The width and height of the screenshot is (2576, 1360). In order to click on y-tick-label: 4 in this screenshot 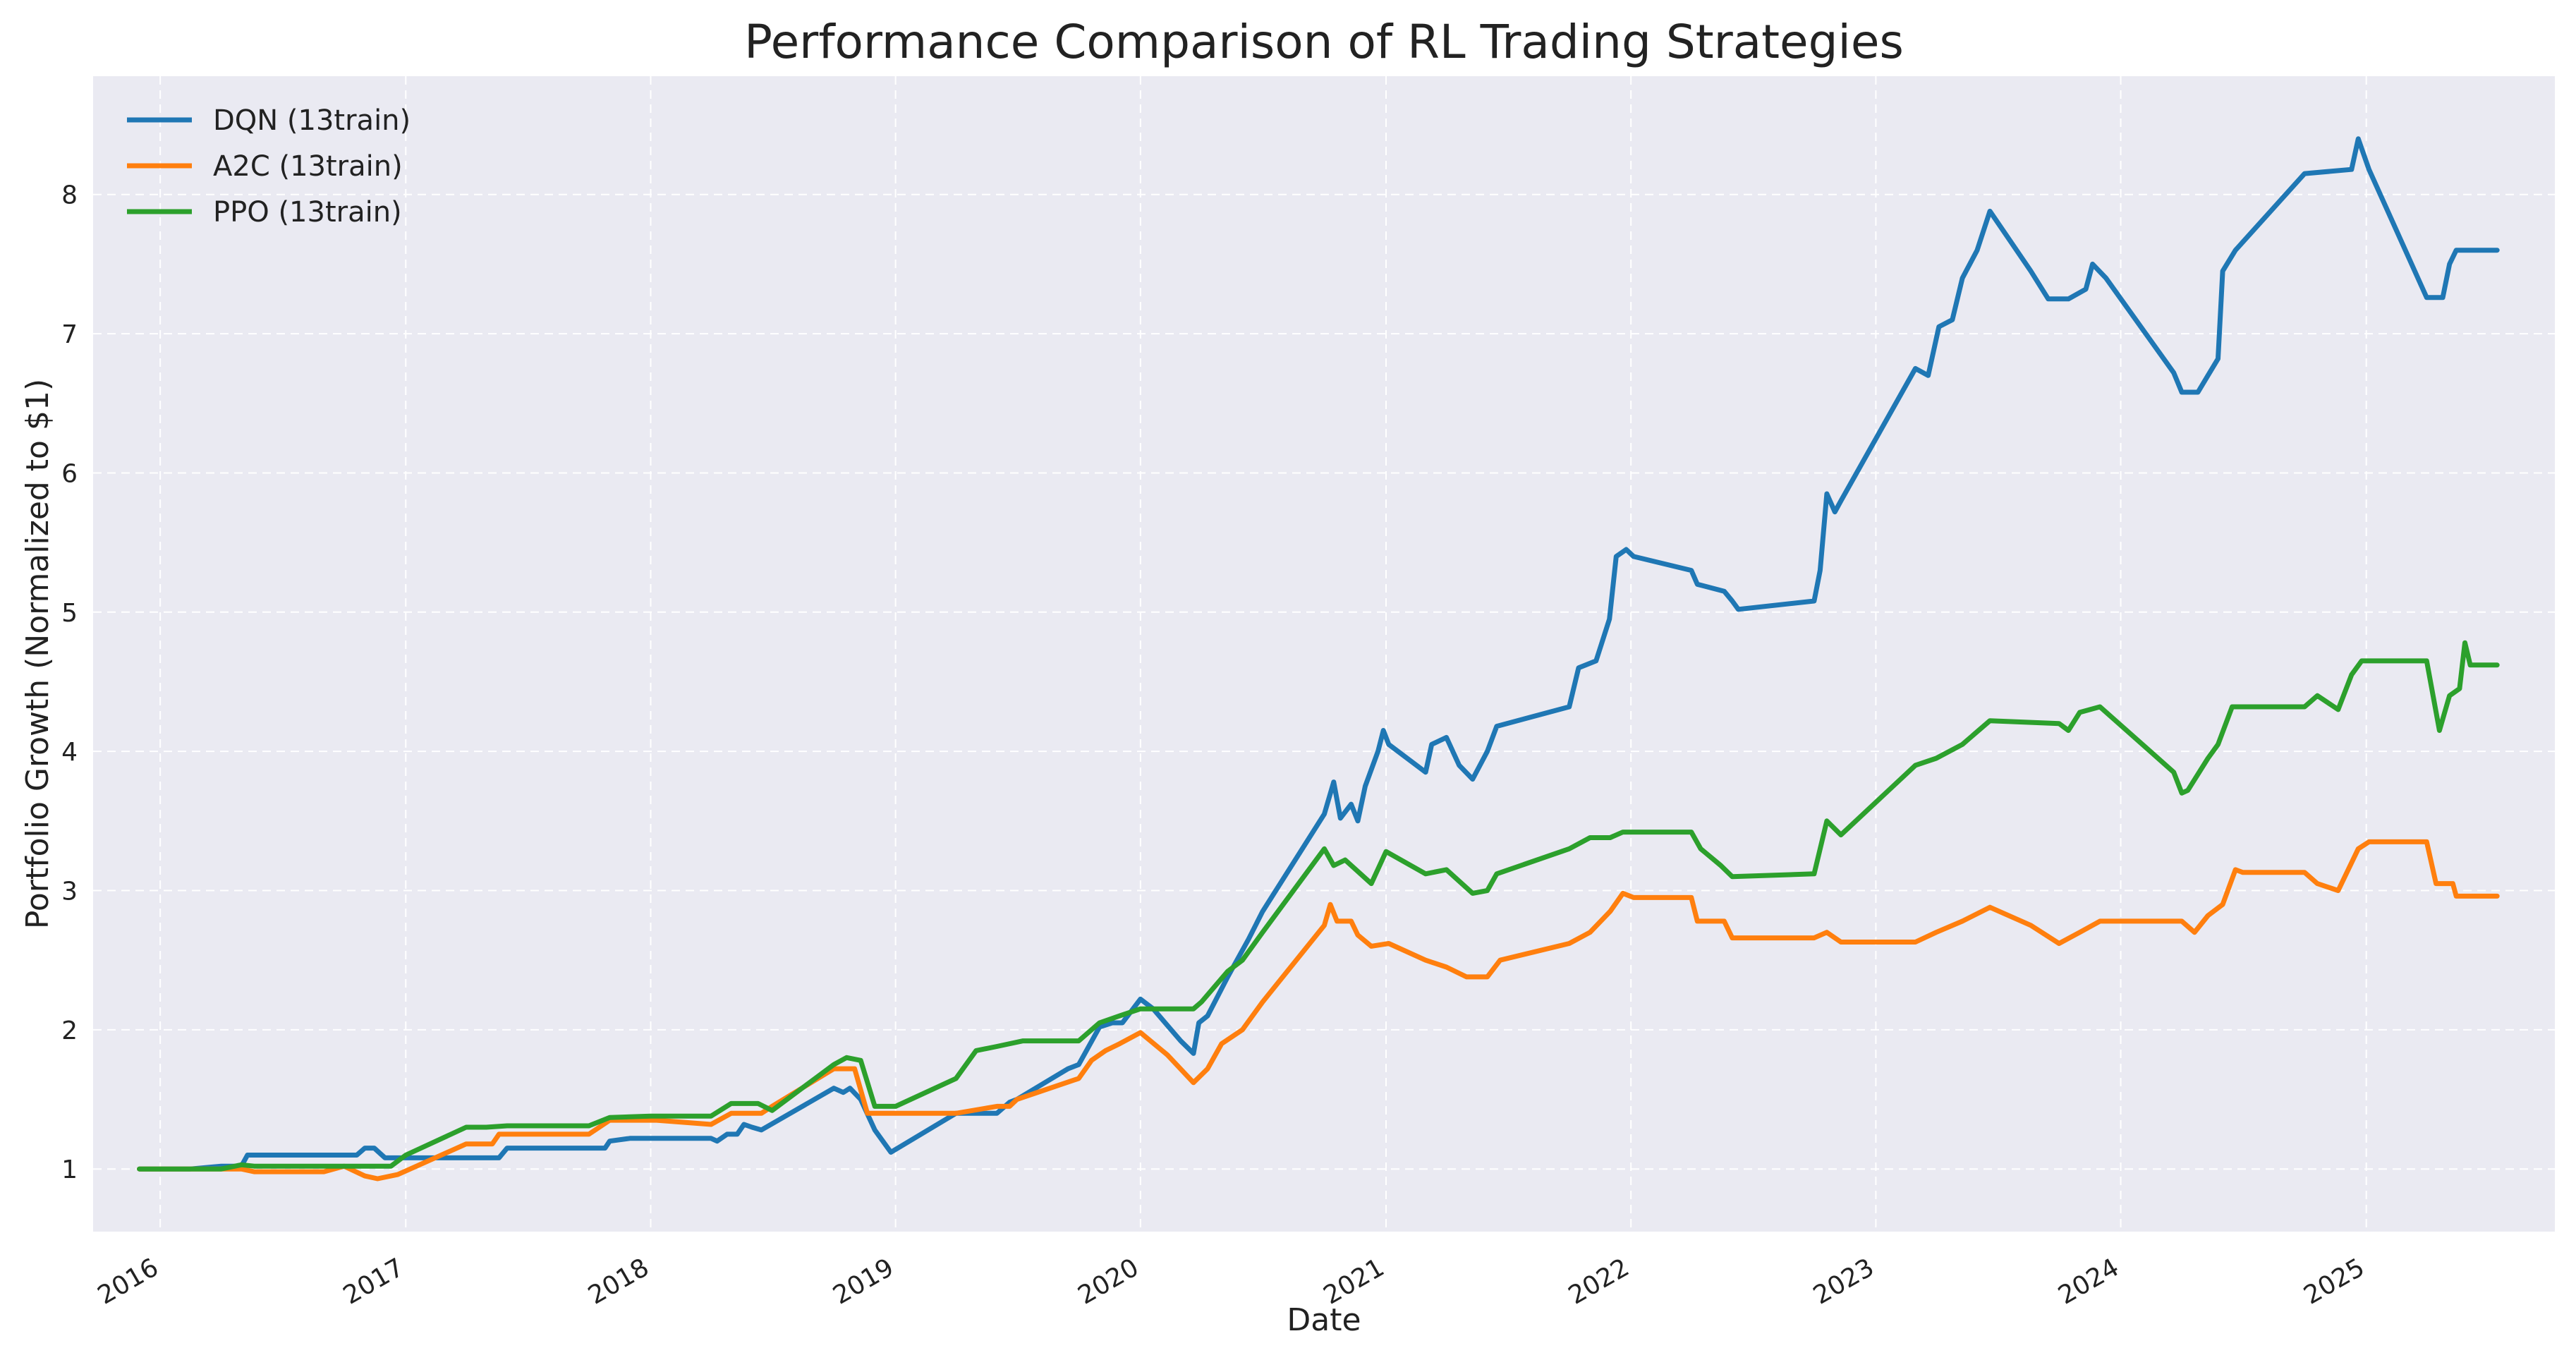, I will do `click(69, 752)`.